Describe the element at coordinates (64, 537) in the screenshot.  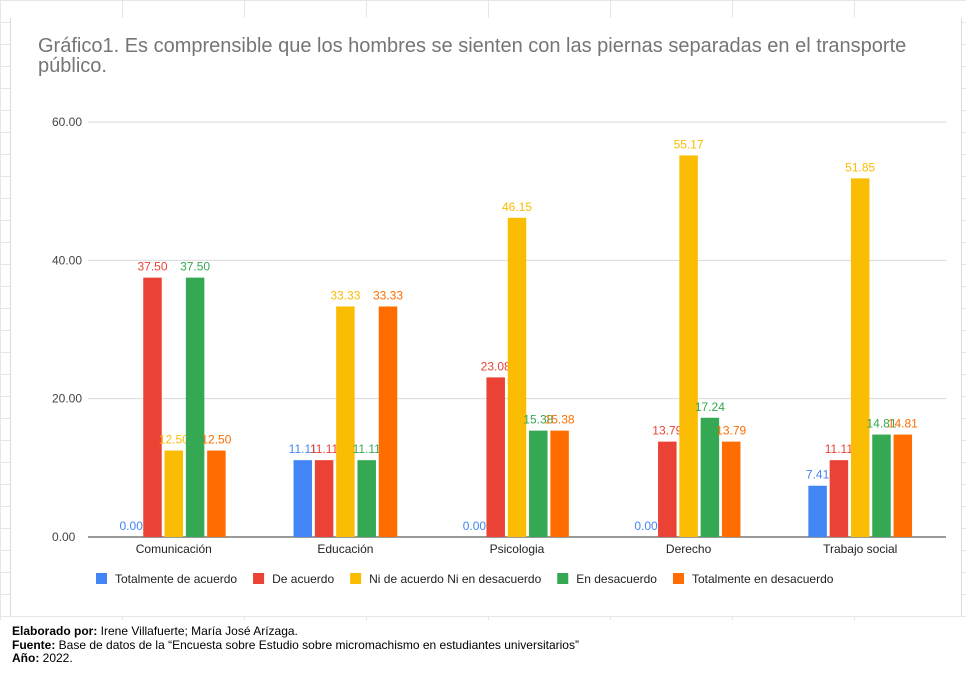
I see `y-tick-label: 0.00` at that location.